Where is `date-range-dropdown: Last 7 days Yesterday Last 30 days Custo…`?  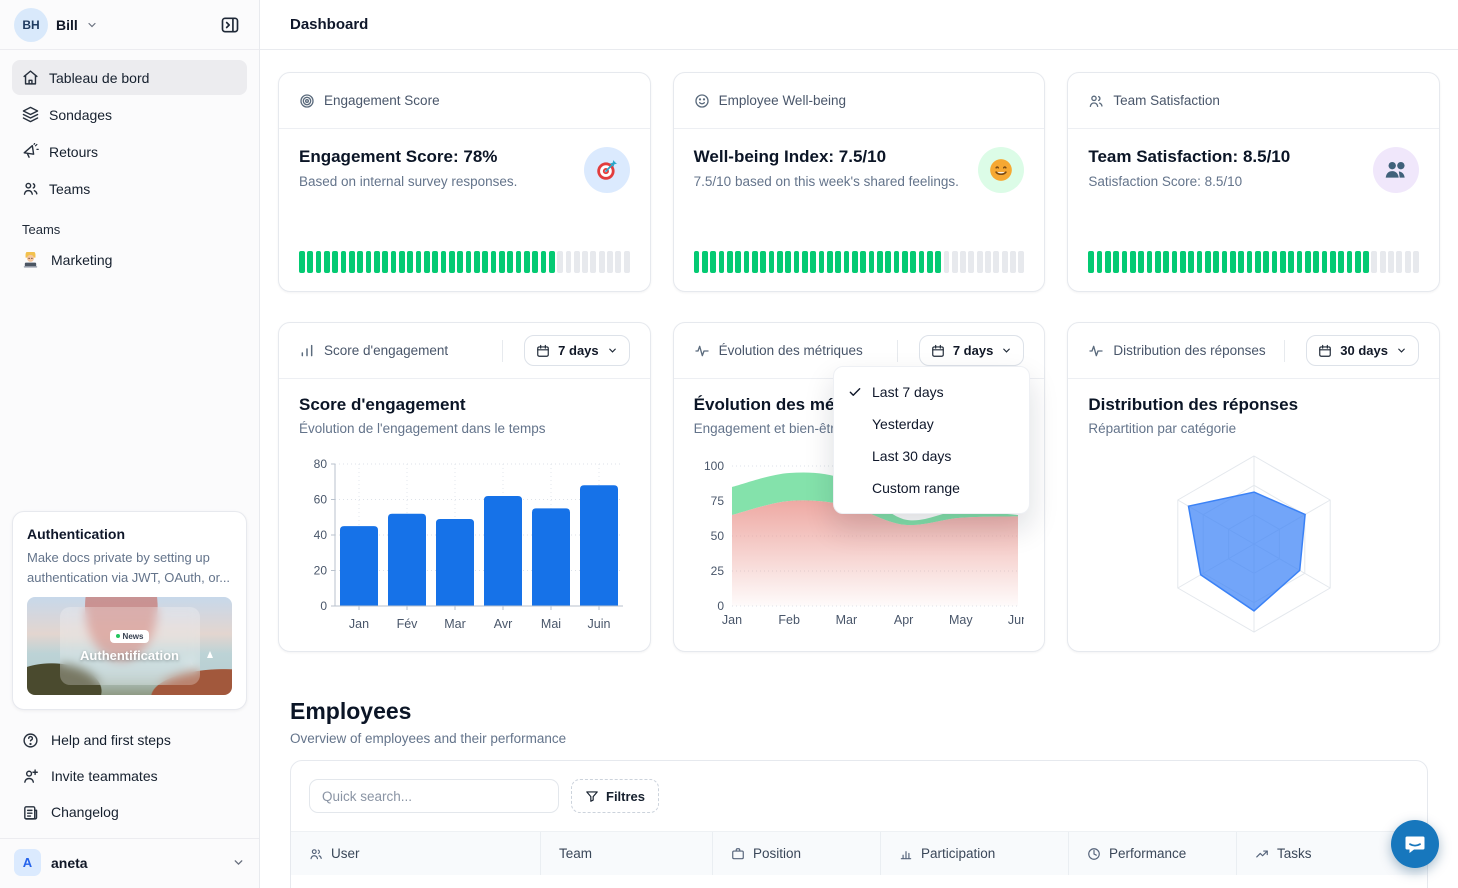 date-range-dropdown: Last 7 days Yesterday Last 30 days Custo… is located at coordinates (931, 440).